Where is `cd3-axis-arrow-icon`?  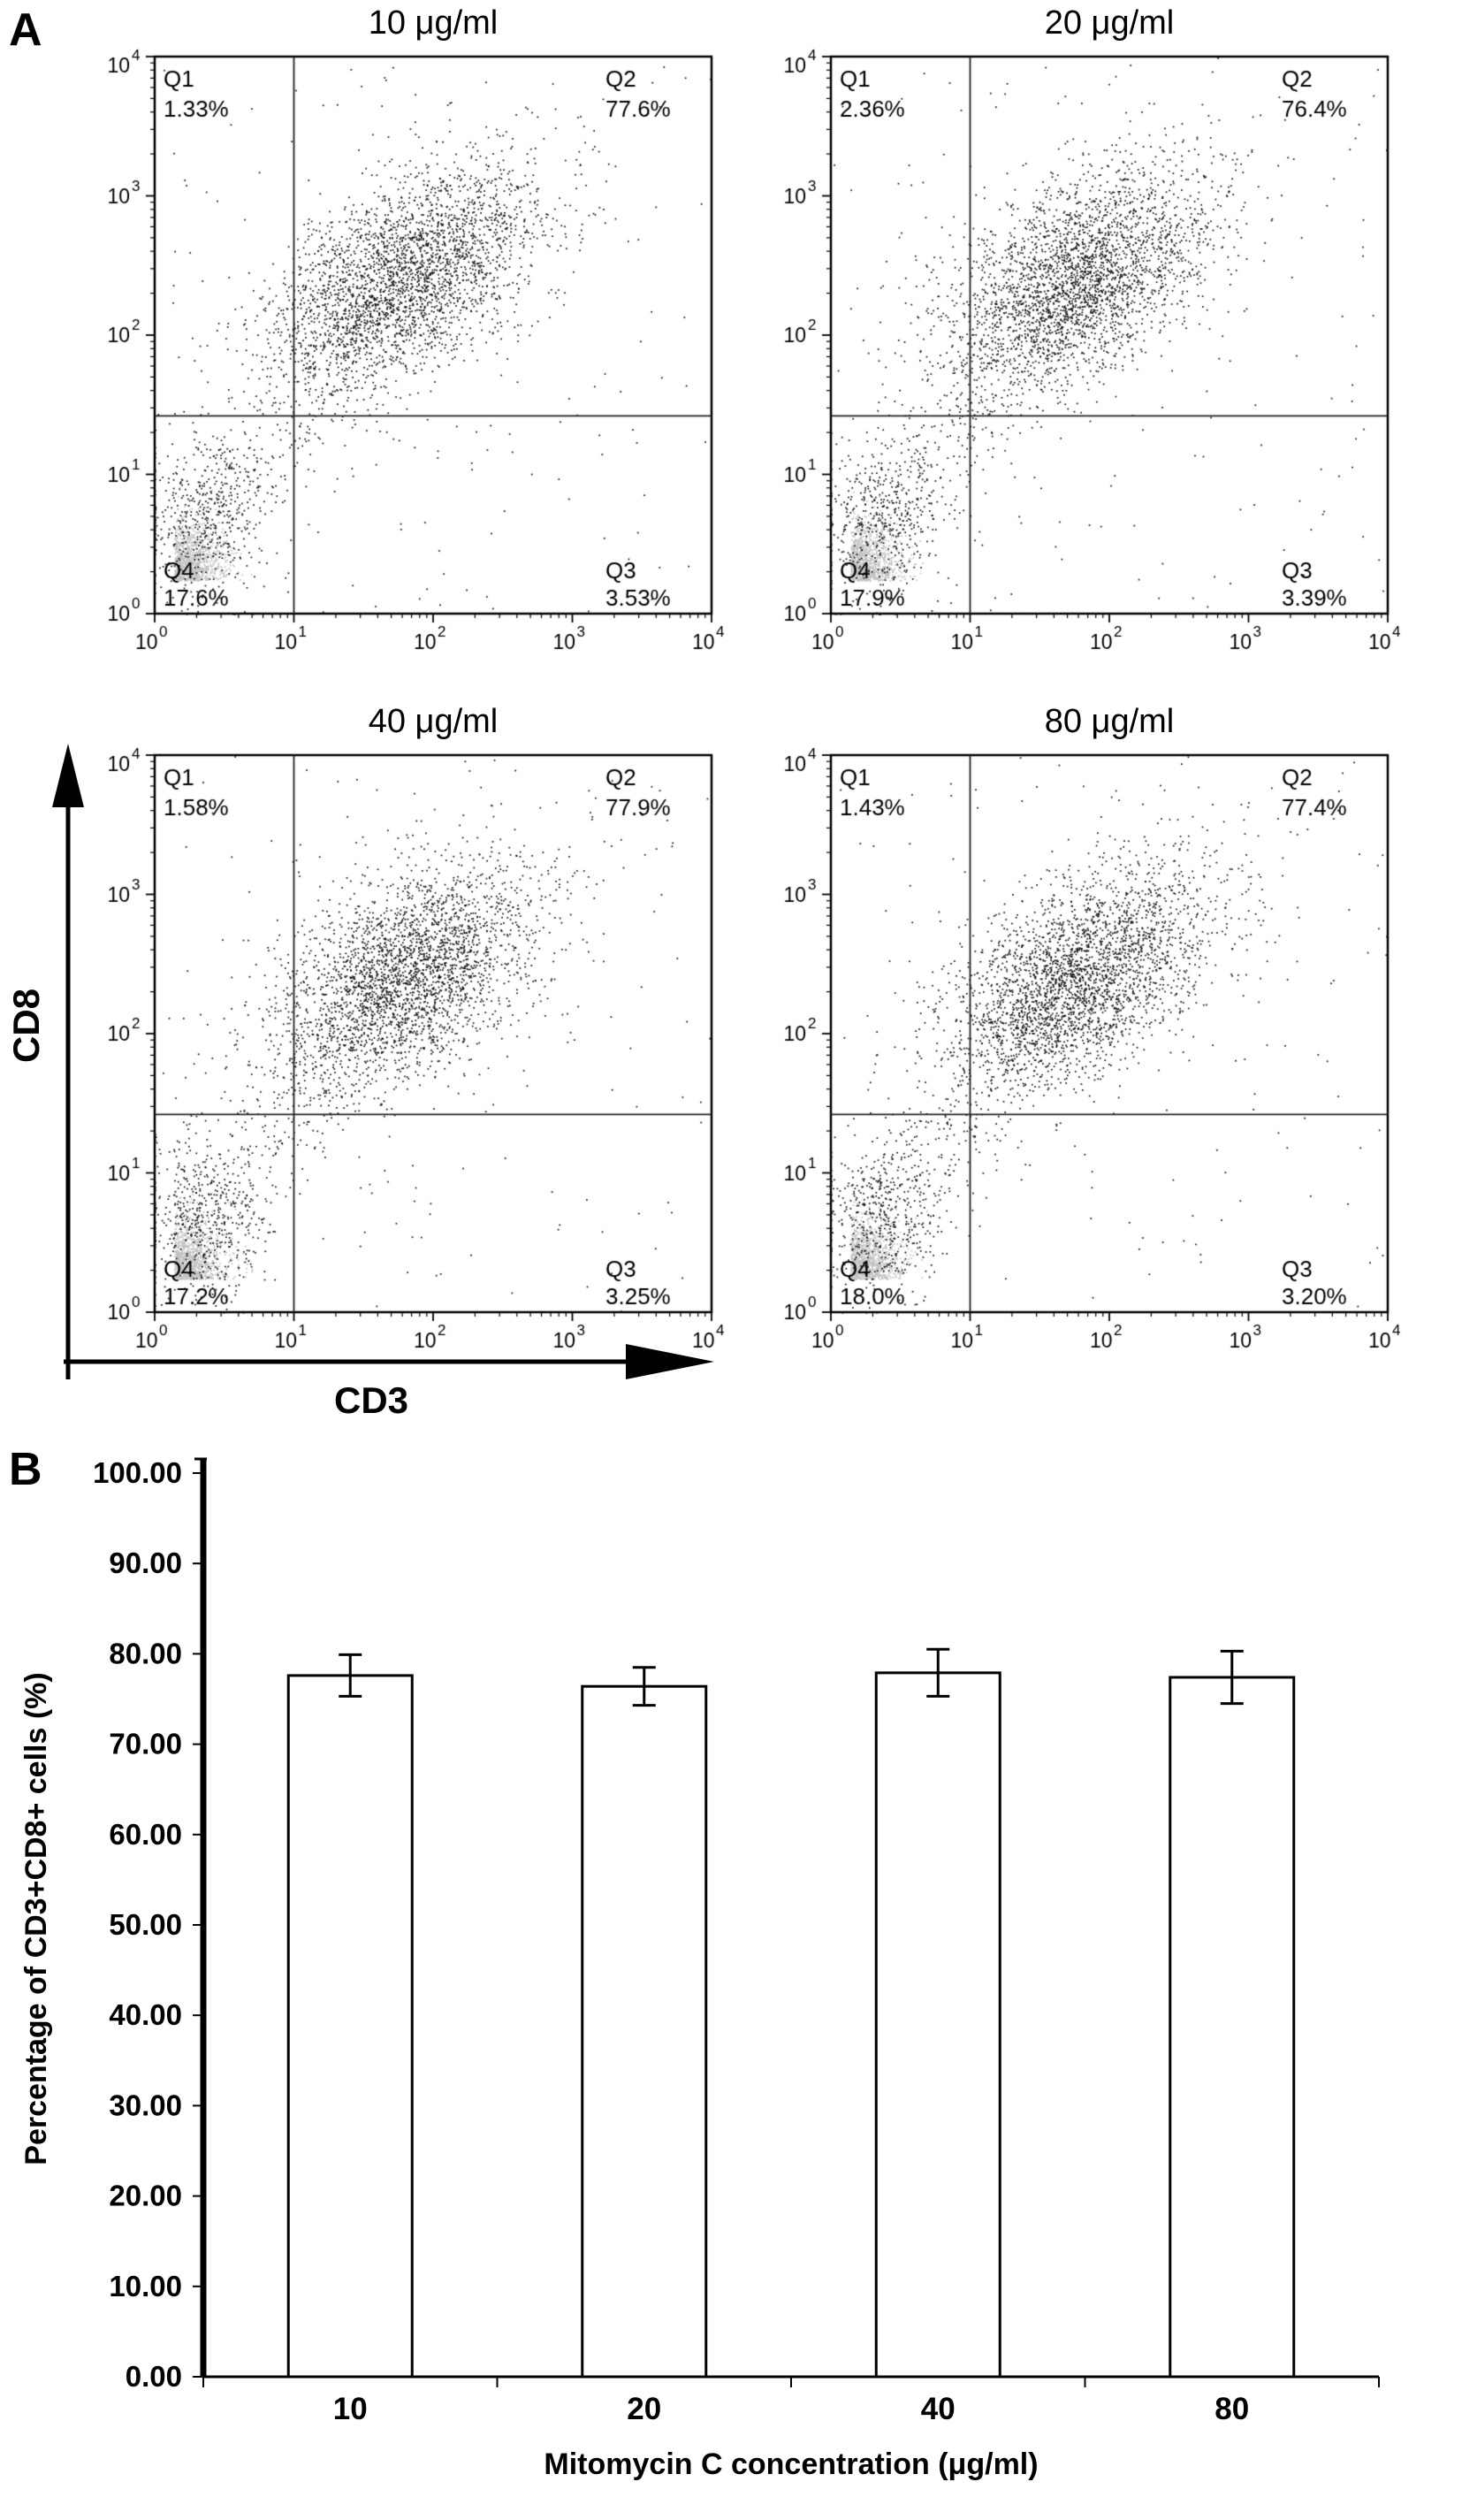
cd3-axis-arrow-icon is located at coordinates (389, 1361).